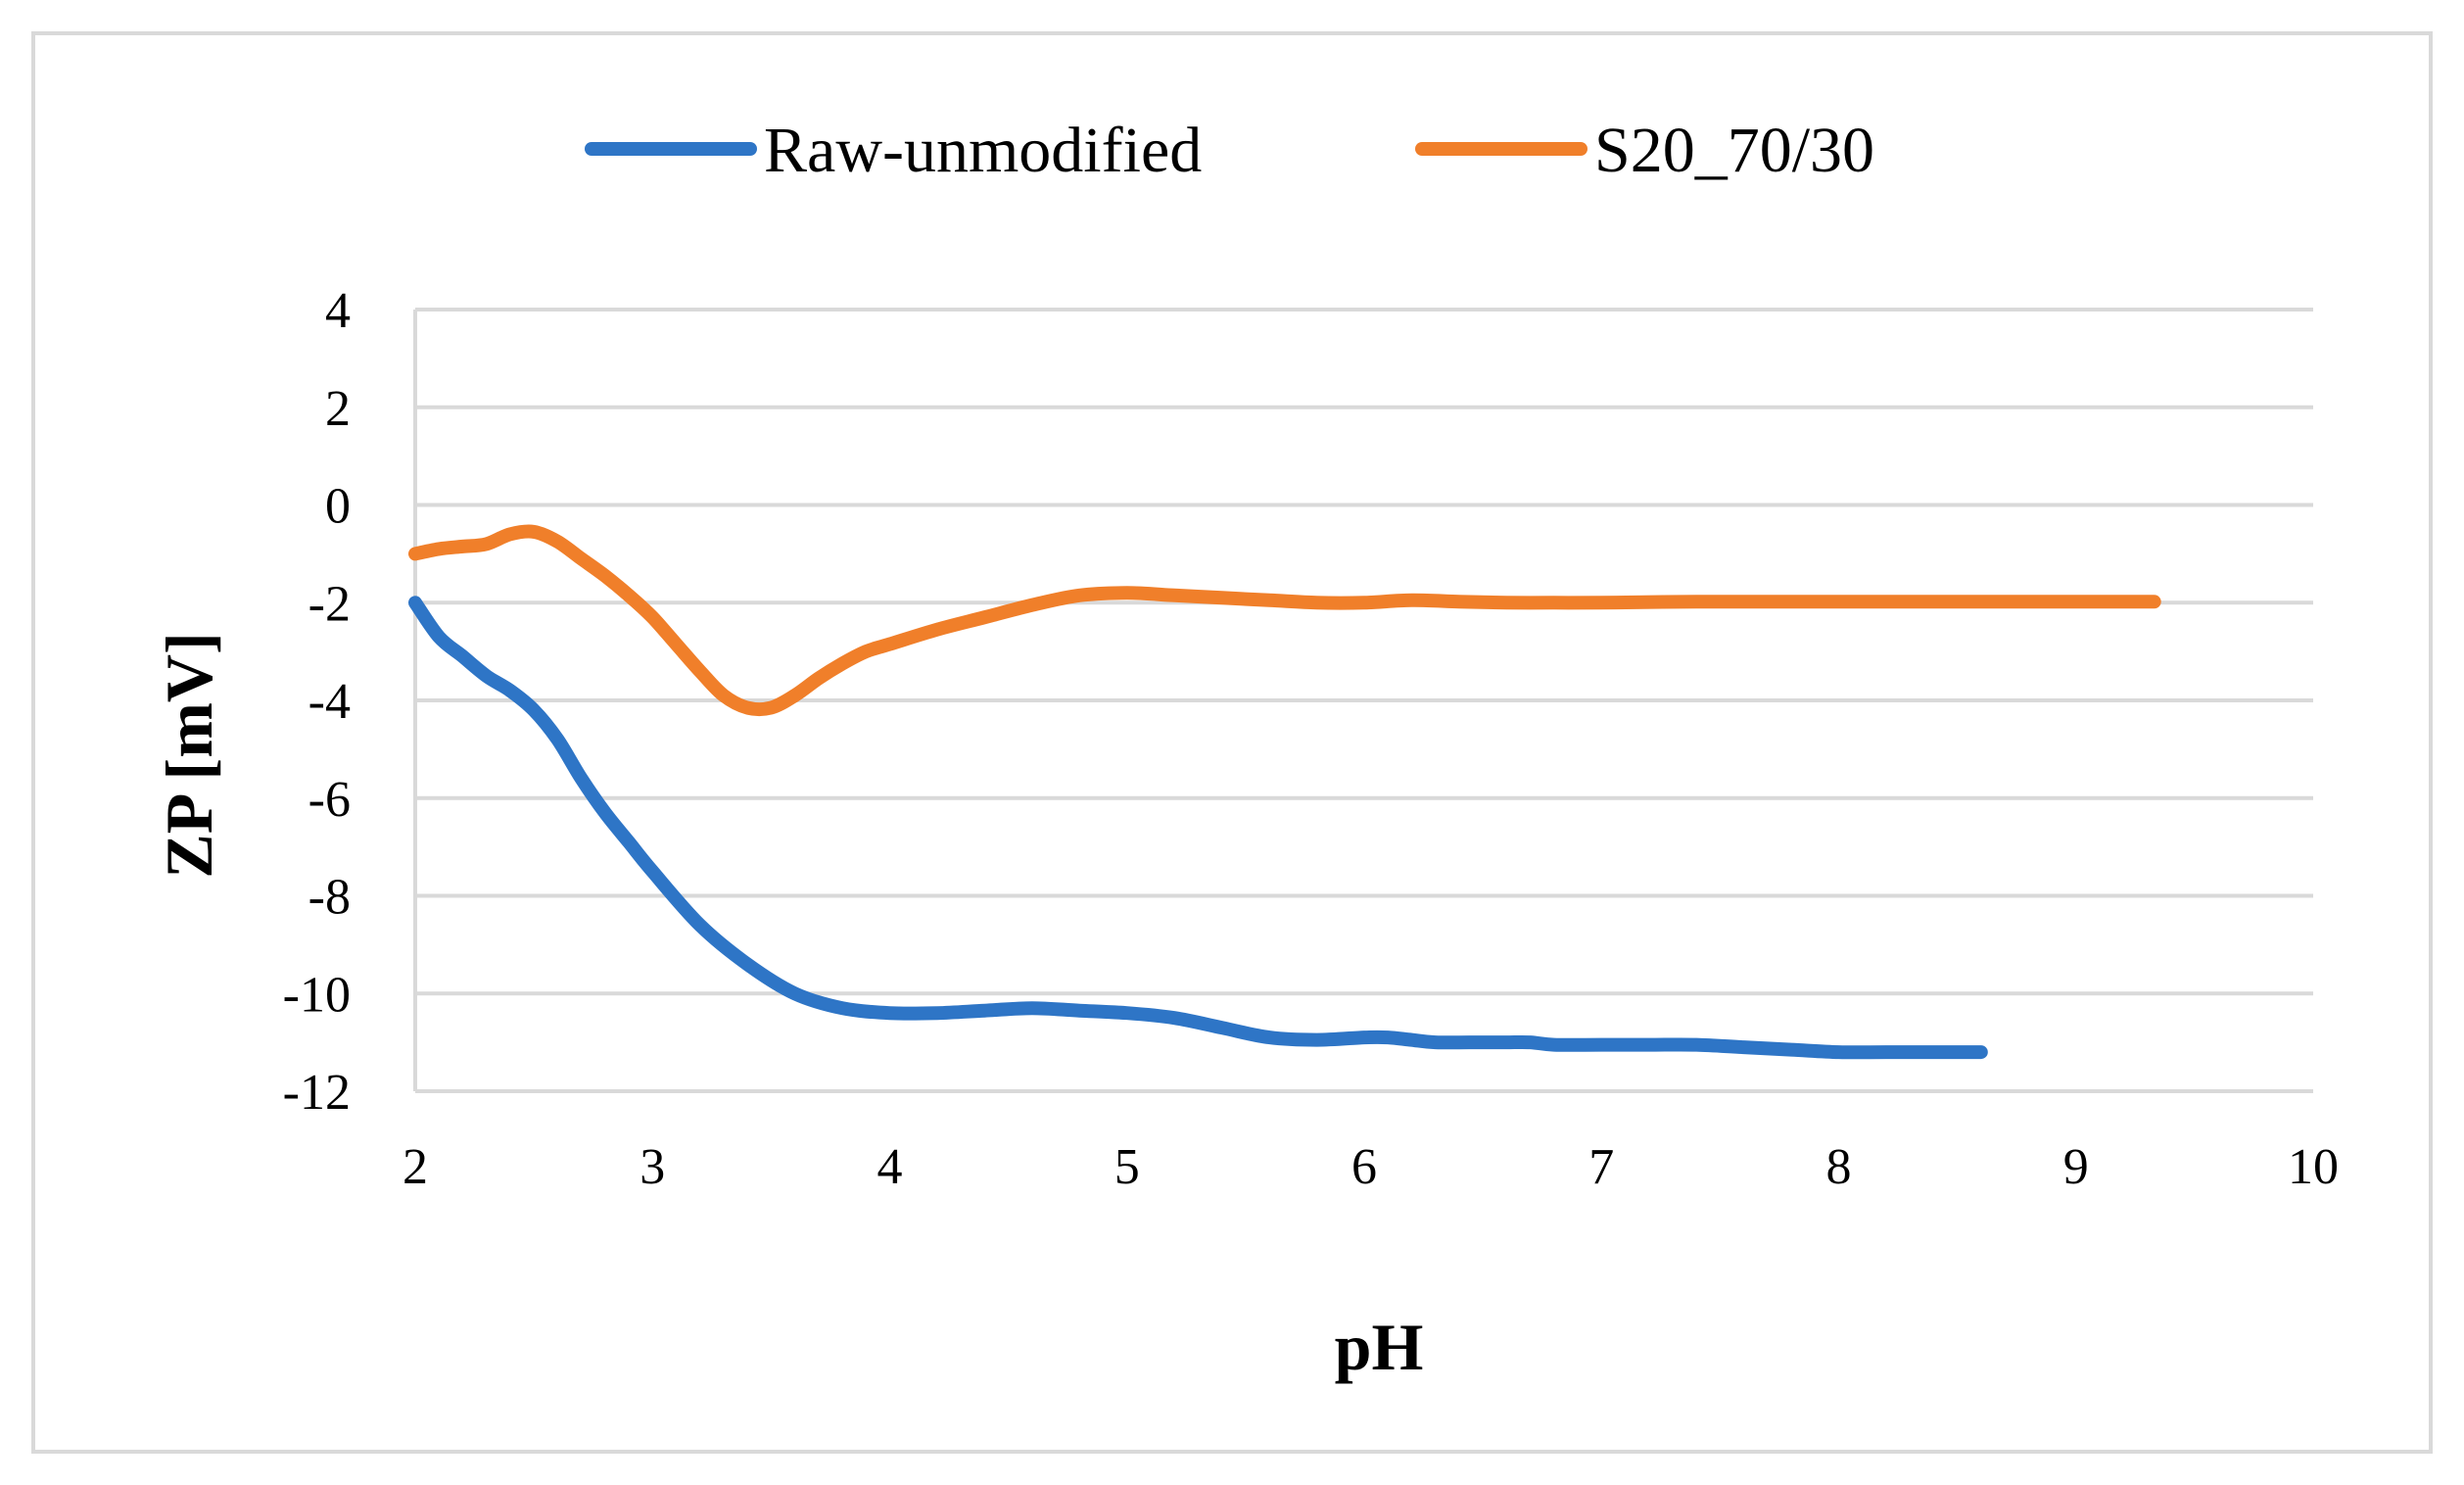  Describe the element at coordinates (317, 995) in the screenshot. I see `y-tick-label: -10` at that location.